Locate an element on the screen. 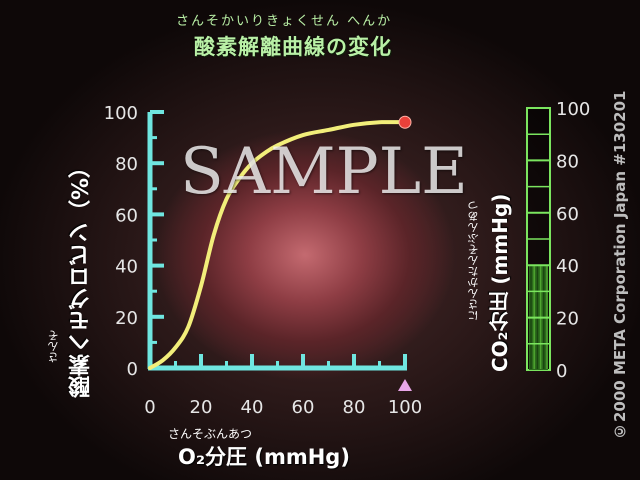  y-tick-label: 0 is located at coordinates (132, 369).